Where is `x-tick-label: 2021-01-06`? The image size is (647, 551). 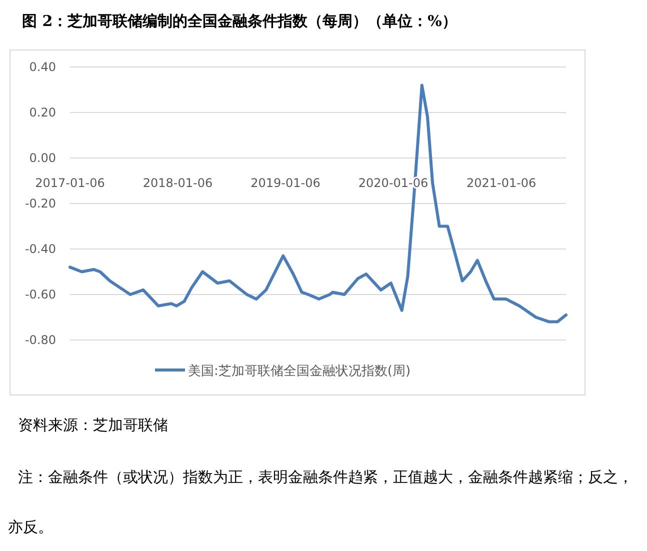
x-tick-label: 2021-01-06 is located at coordinates (501, 183).